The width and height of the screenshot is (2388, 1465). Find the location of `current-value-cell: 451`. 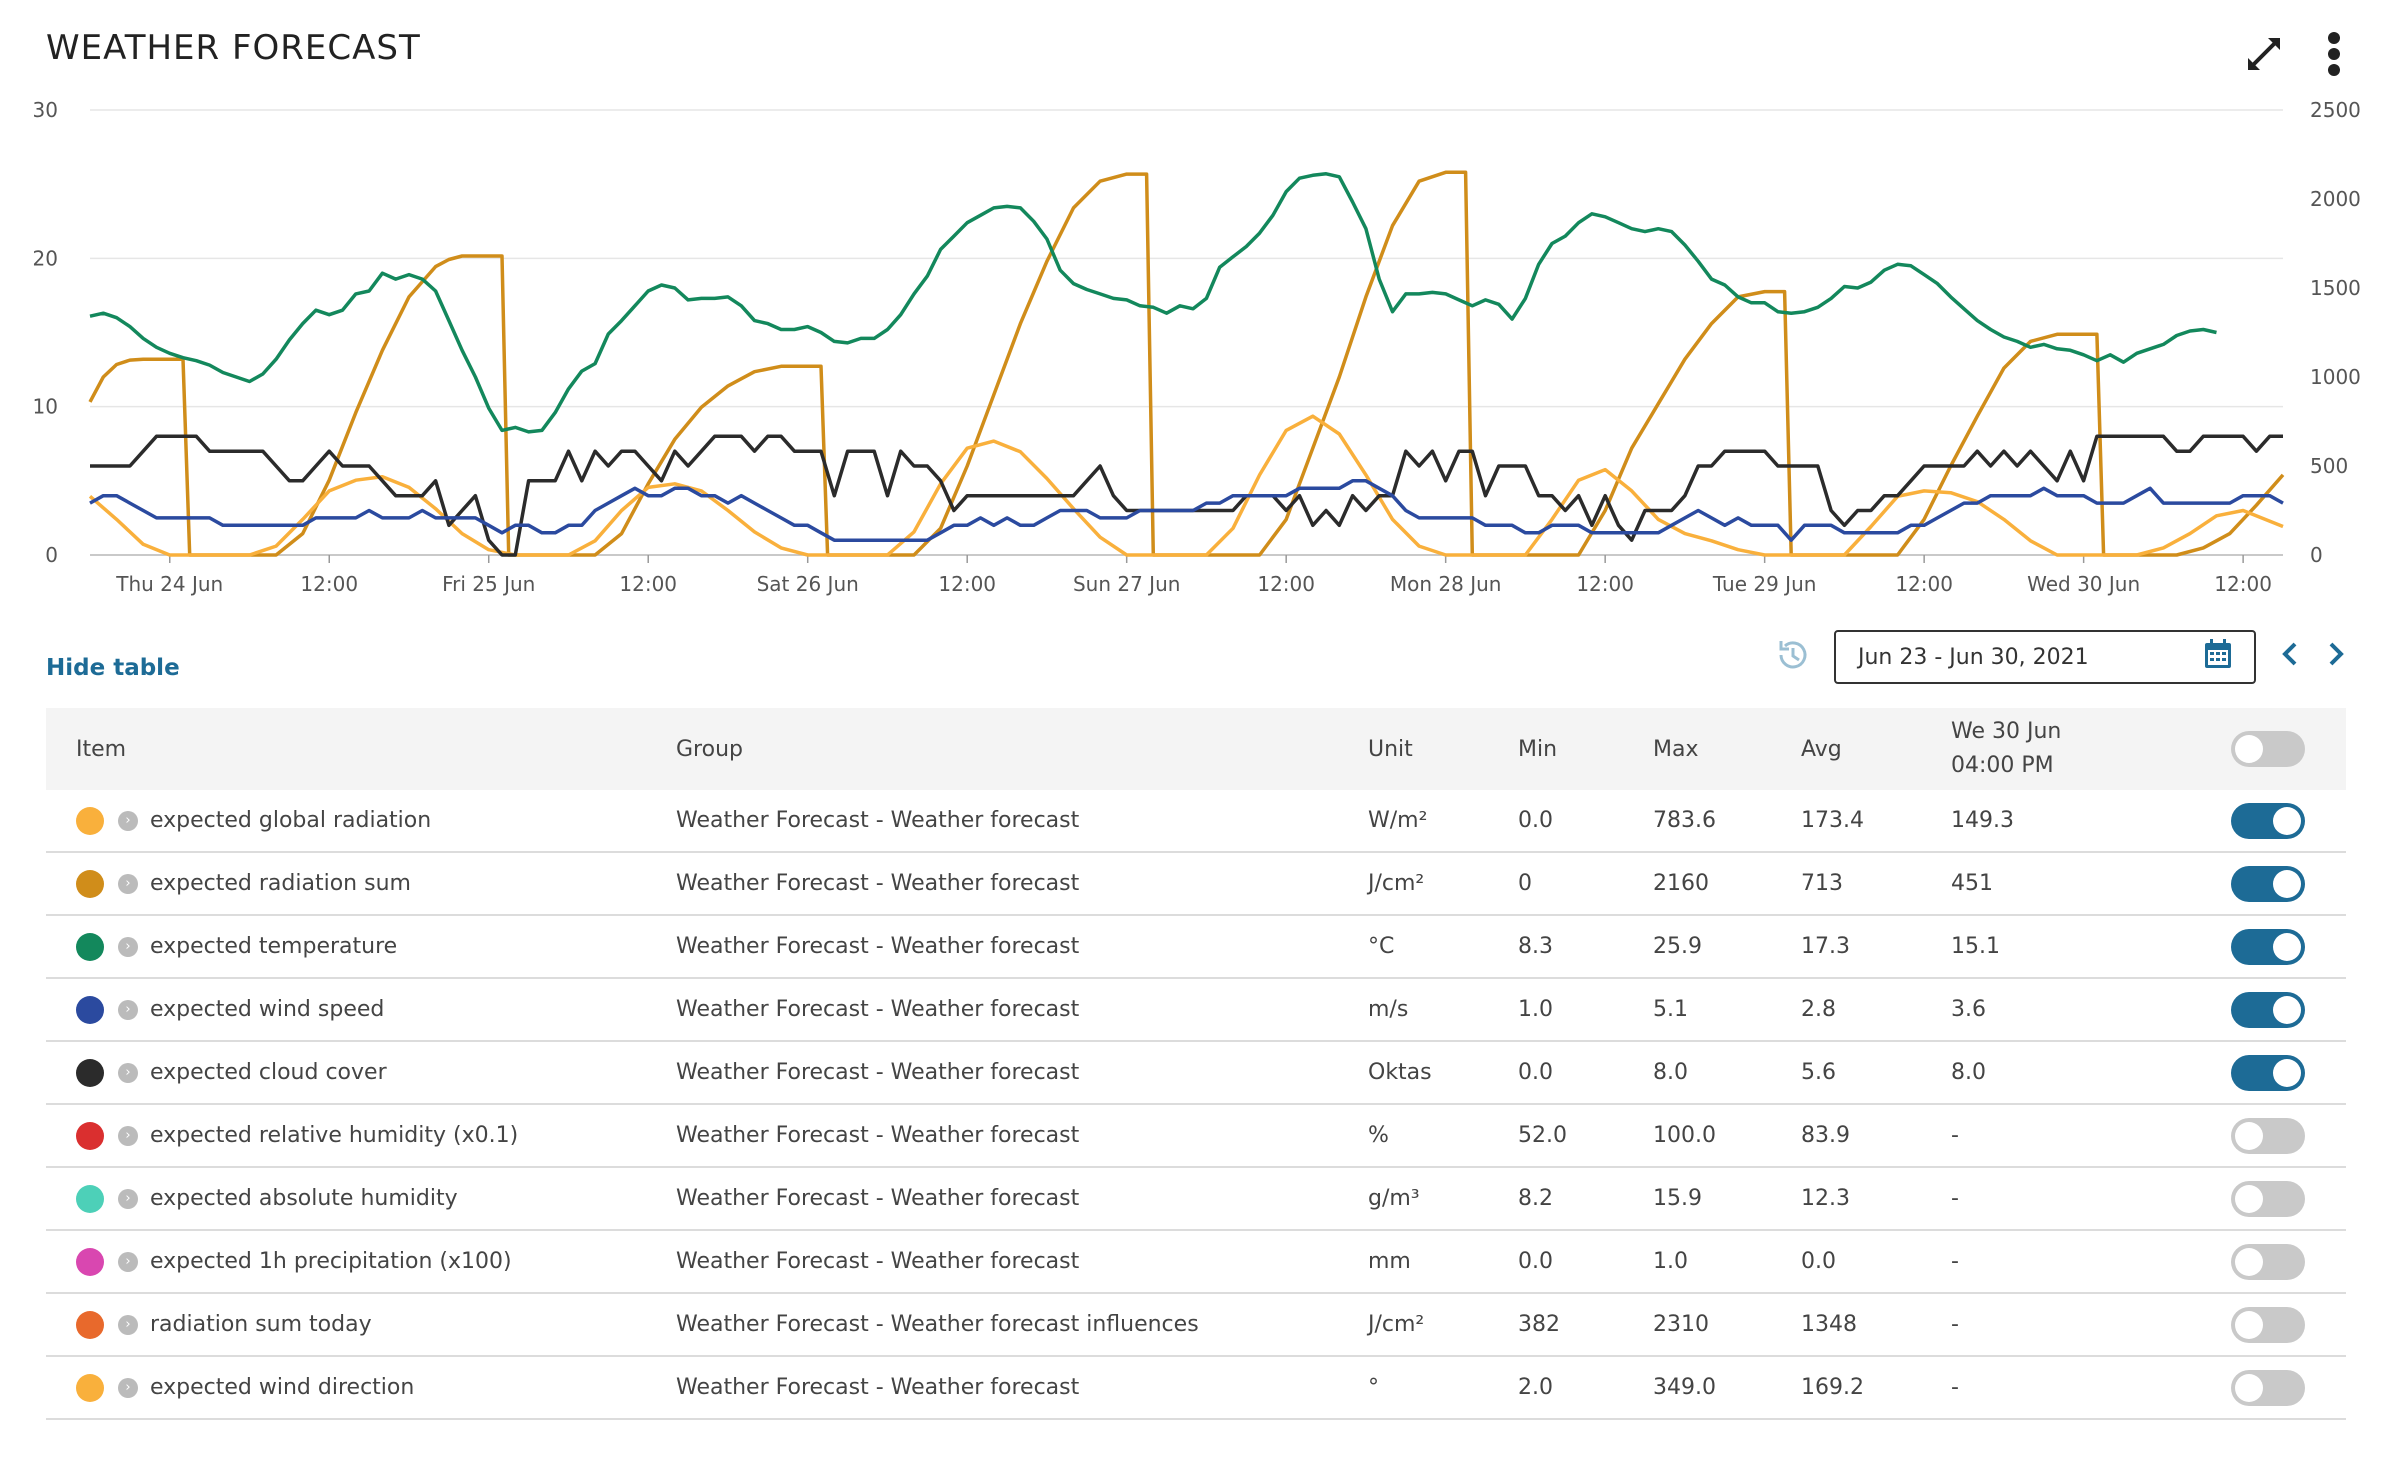

current-value-cell: 451 is located at coordinates (2091, 884).